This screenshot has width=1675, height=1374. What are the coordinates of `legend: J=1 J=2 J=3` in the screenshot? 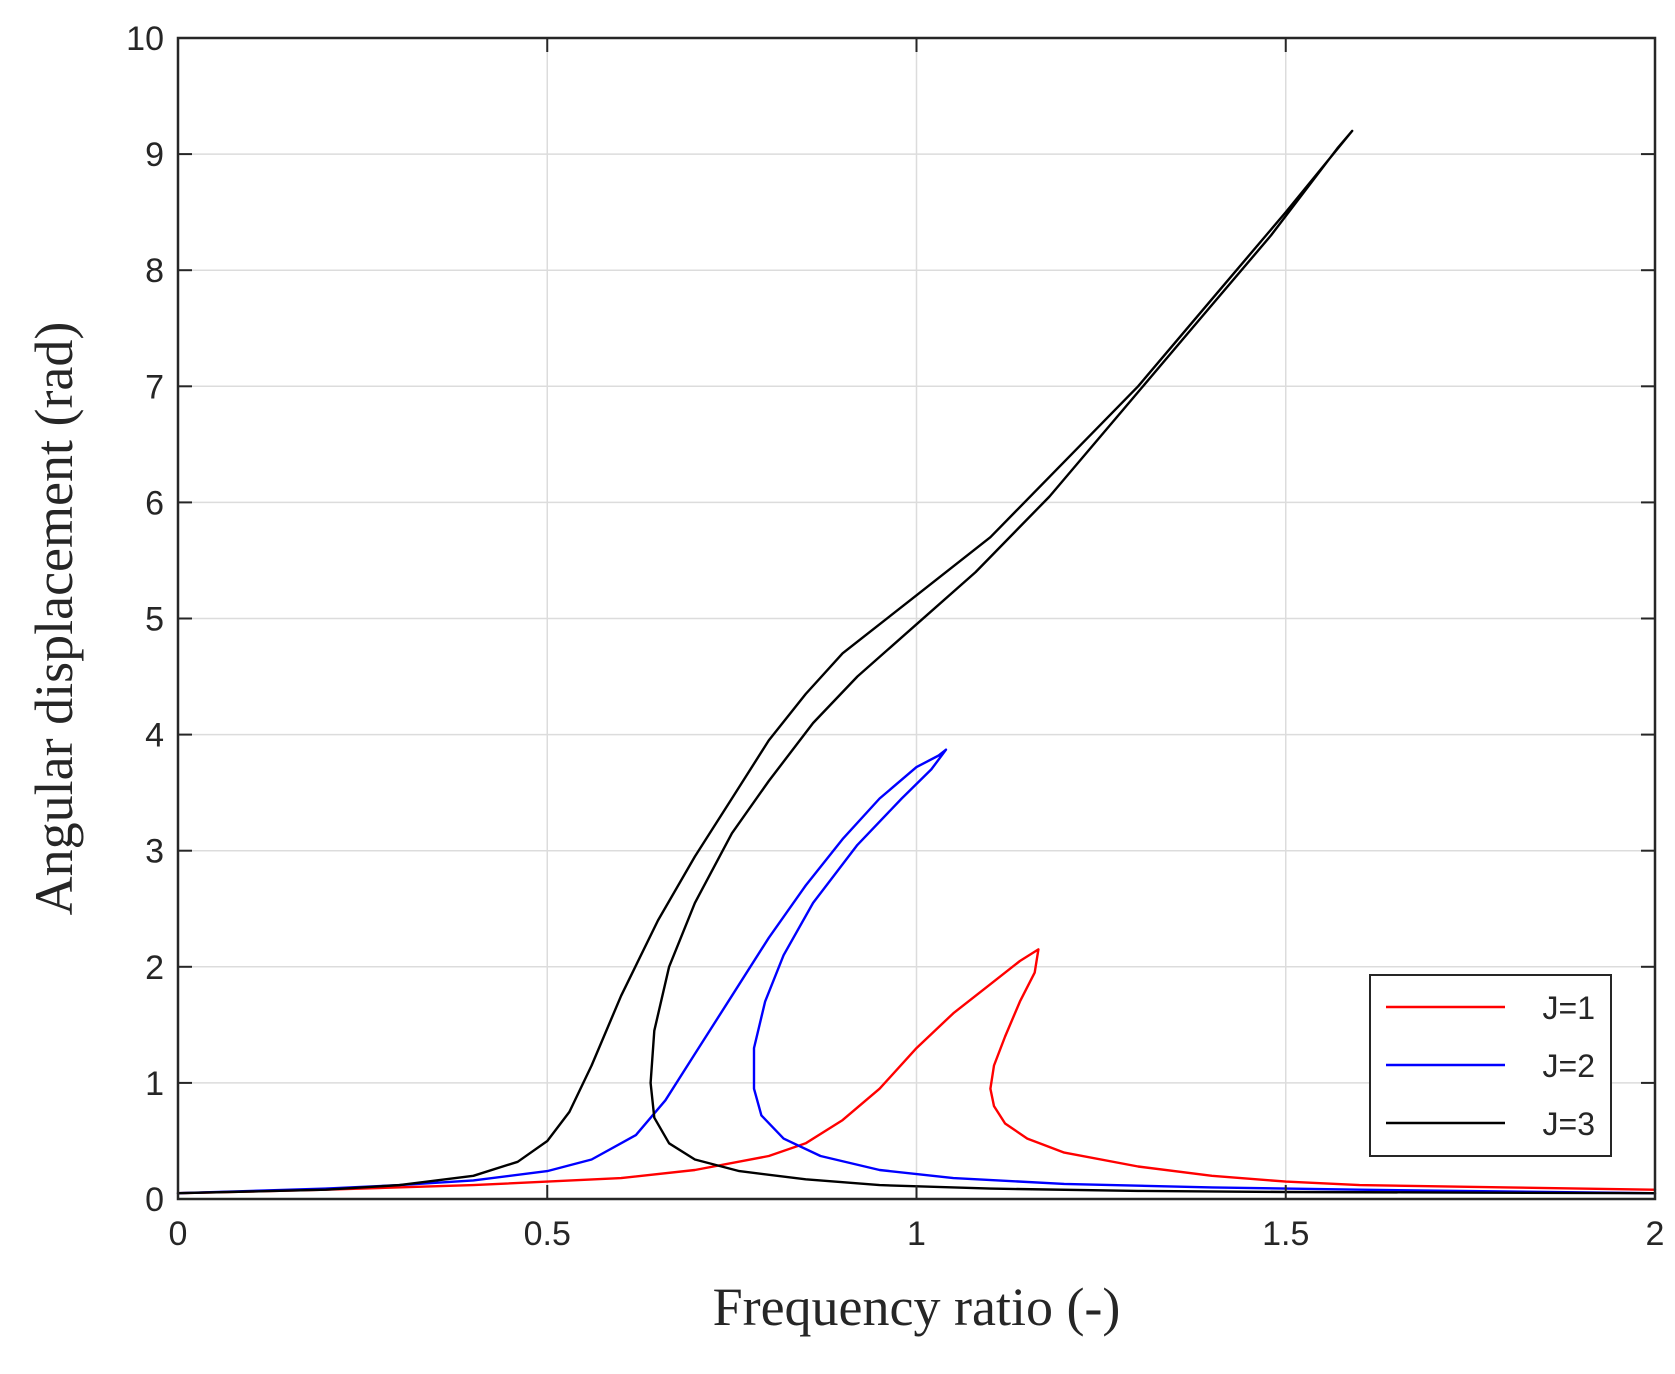 It's located at (1490, 1065).